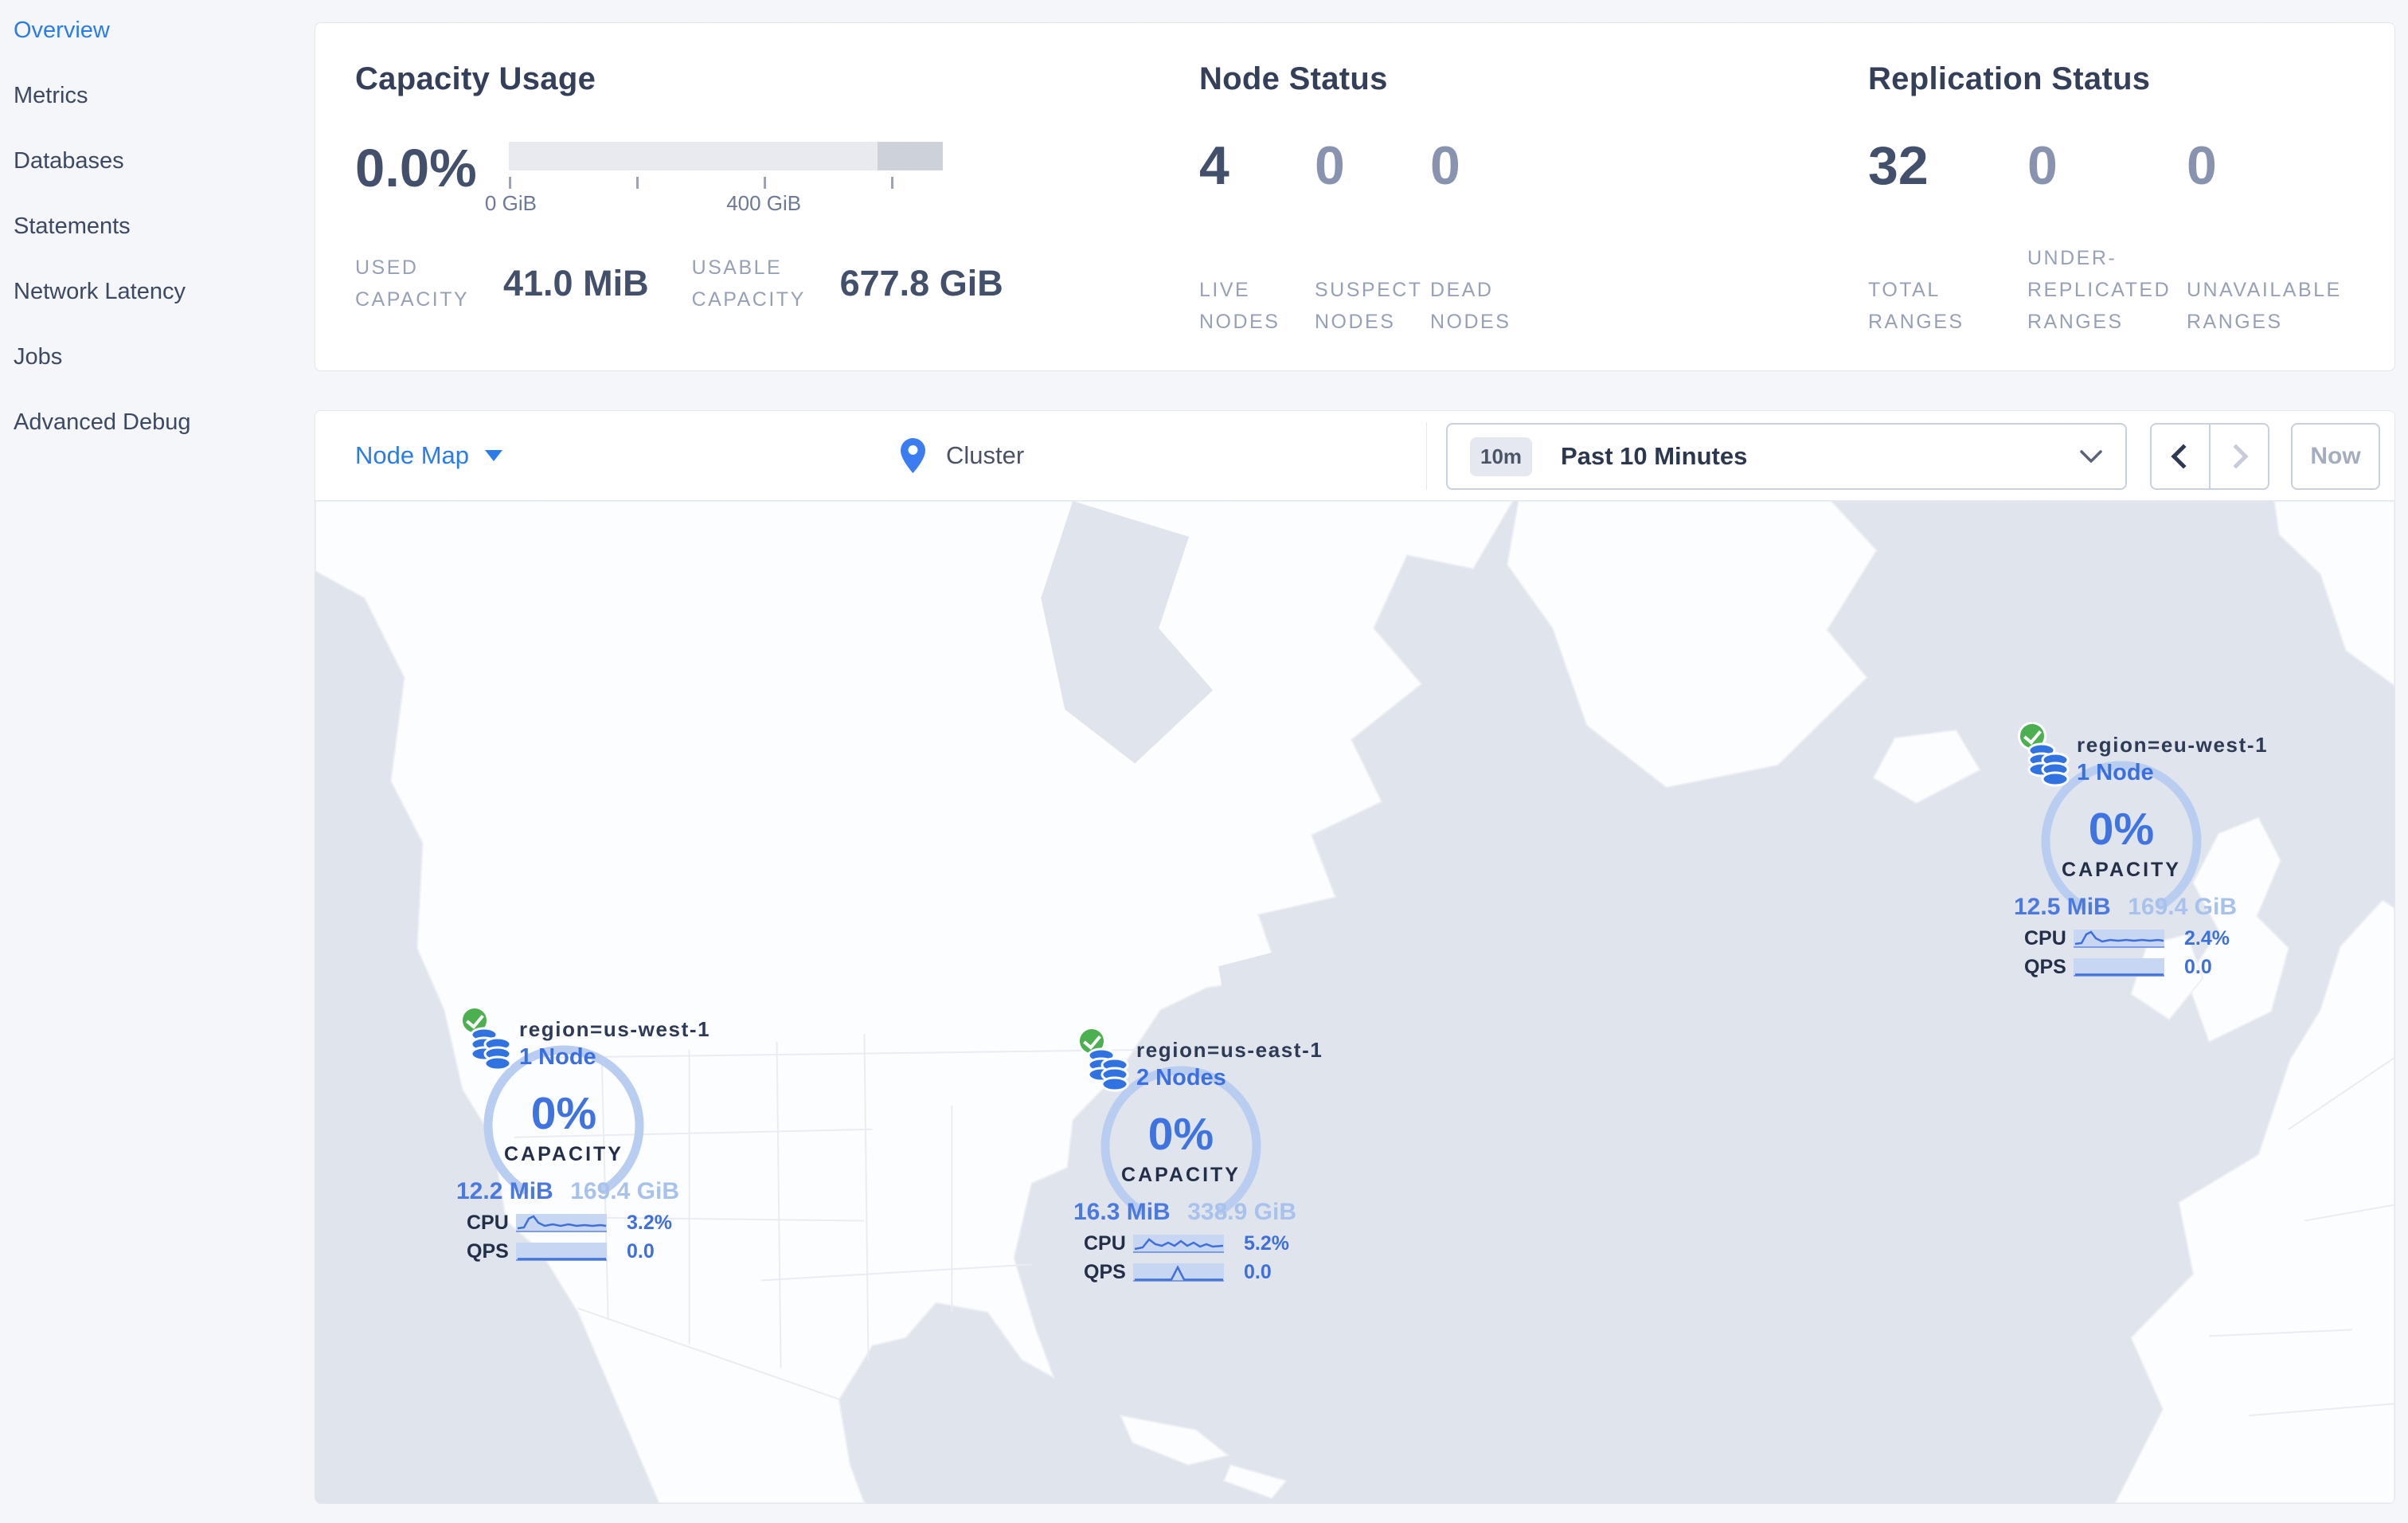  What do you see at coordinates (2009, 78) in the screenshot?
I see `replication-status-title: Replication Status` at bounding box center [2009, 78].